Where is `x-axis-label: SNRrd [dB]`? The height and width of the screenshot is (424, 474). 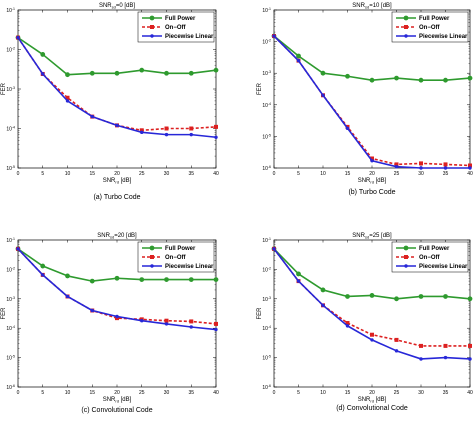
x-axis-label: SNRrd [dB] is located at coordinates (117, 181).